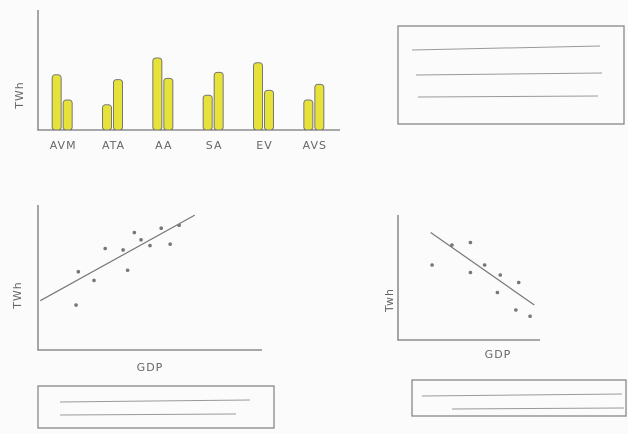  I want to click on x-tick-label: EV, so click(264, 145).